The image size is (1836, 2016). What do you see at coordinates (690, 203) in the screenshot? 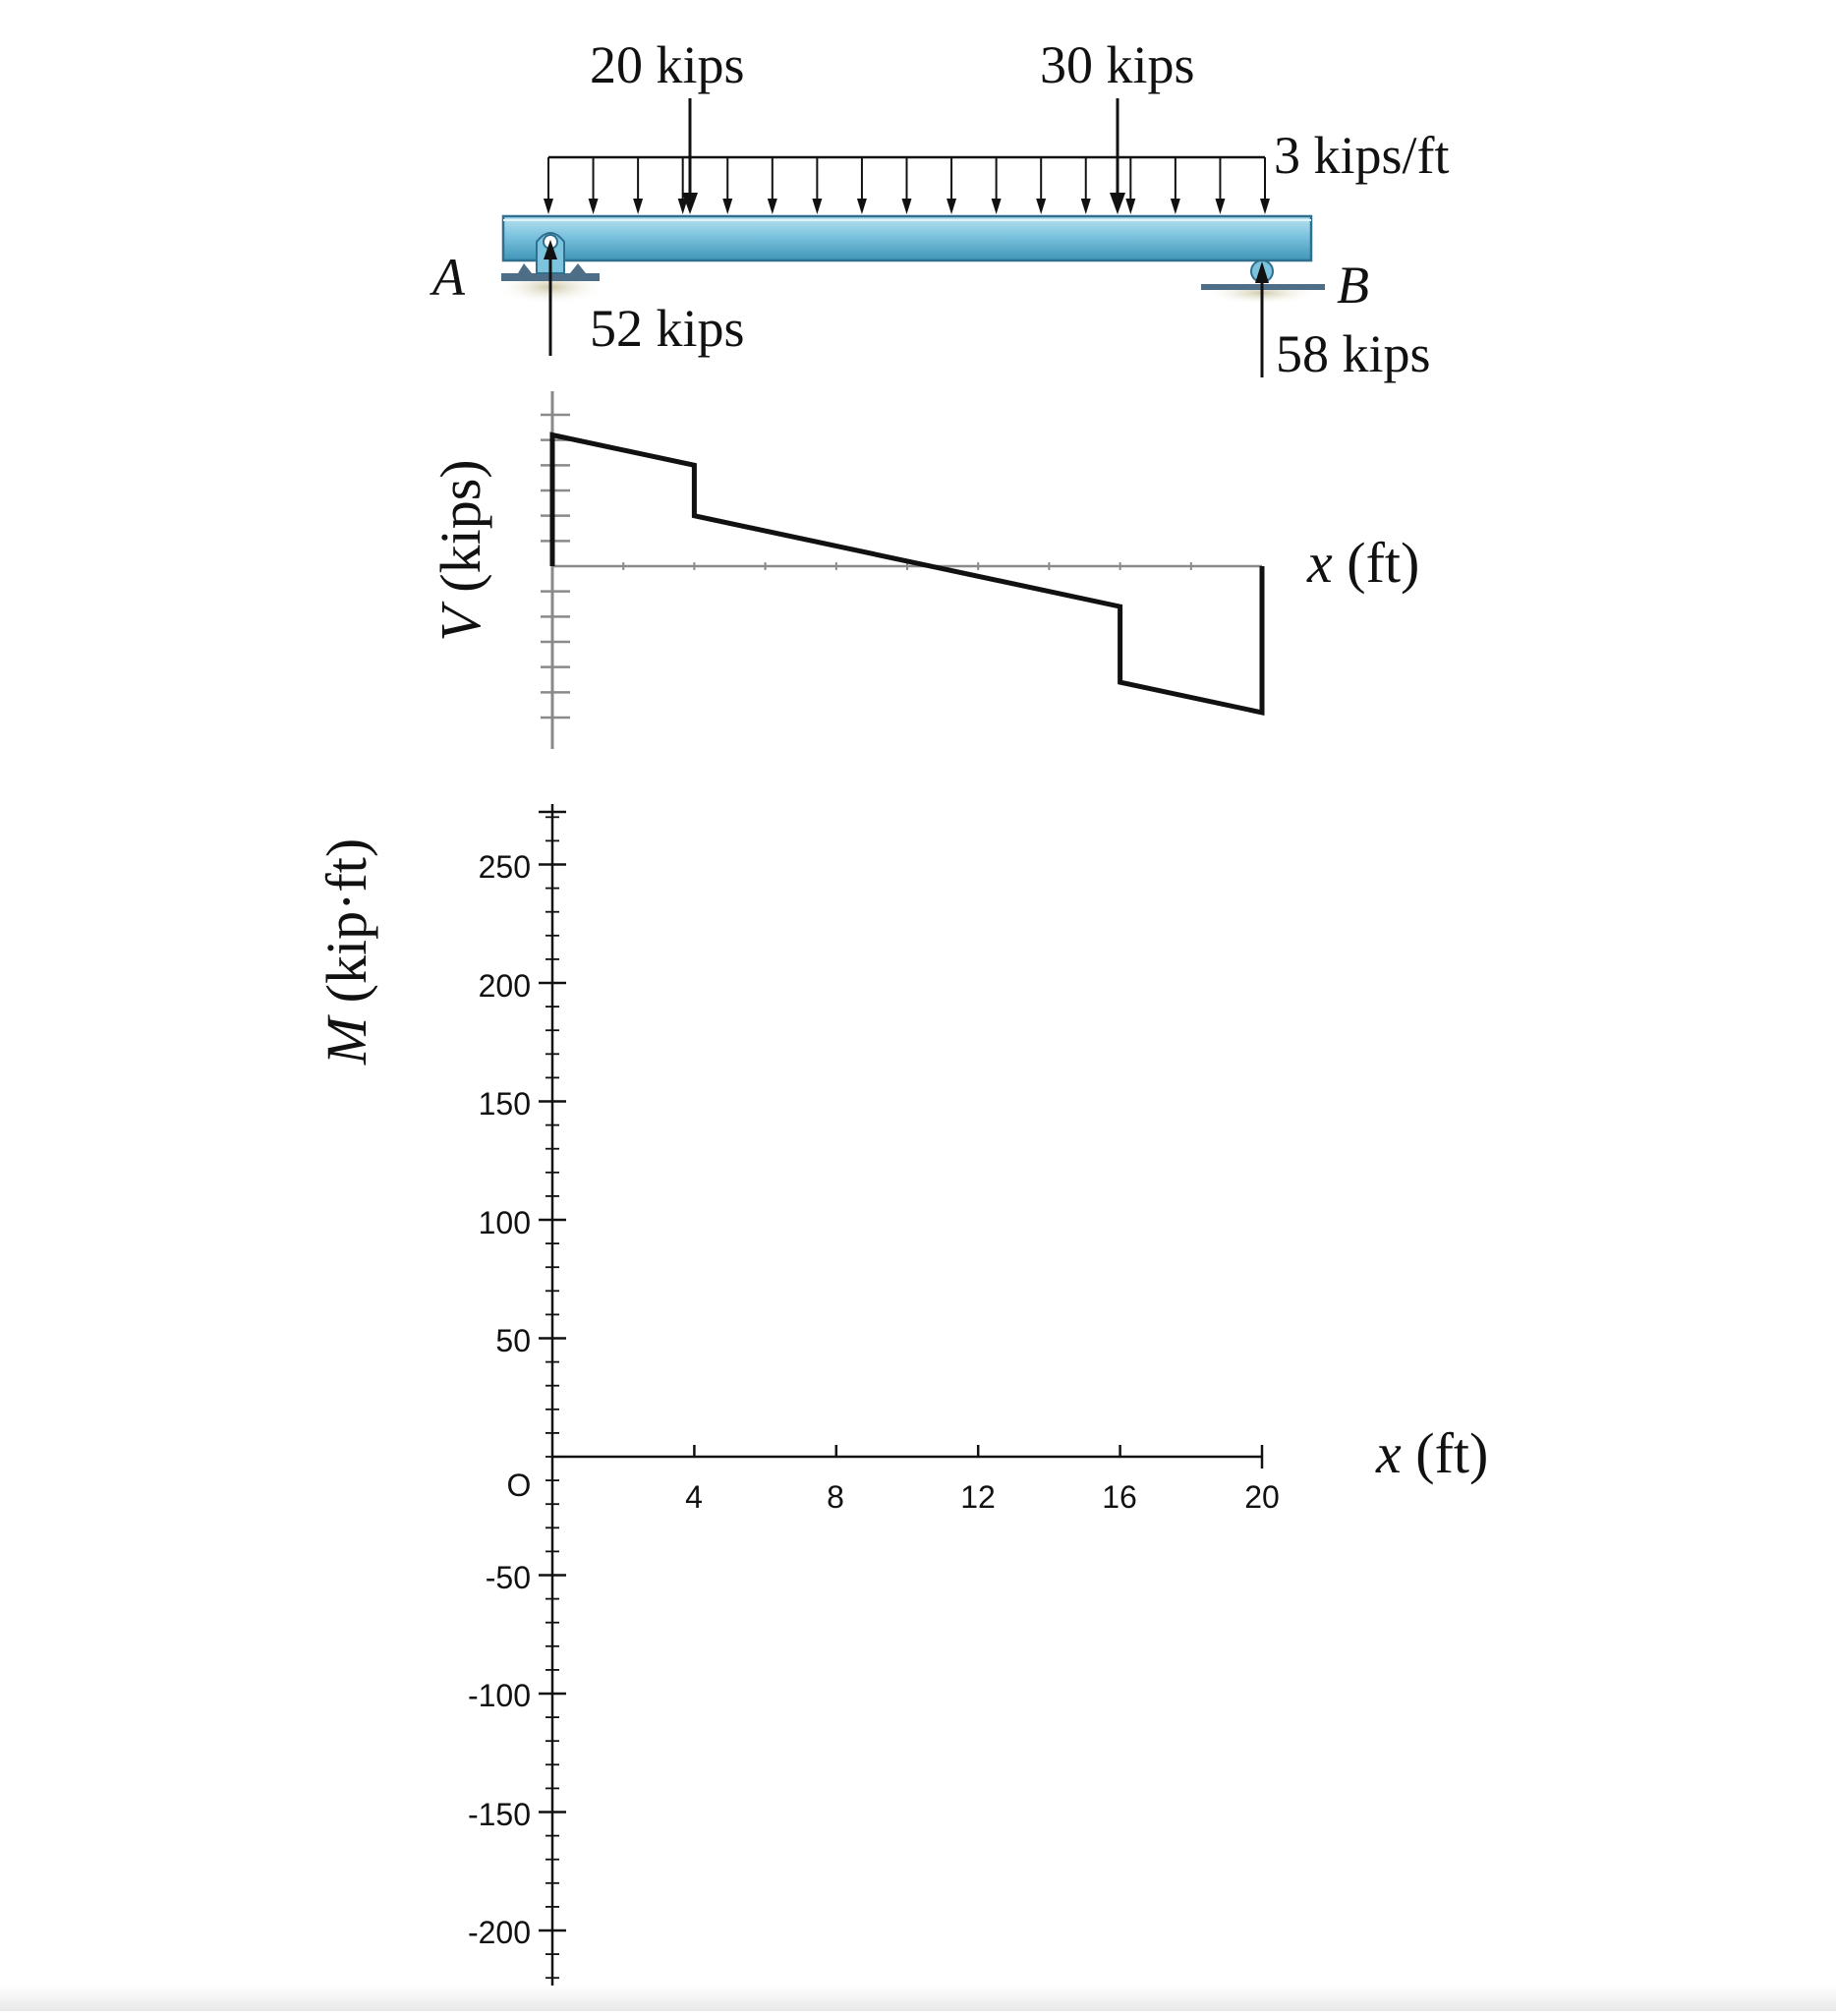
I see `point-load-20-arrowhead` at bounding box center [690, 203].